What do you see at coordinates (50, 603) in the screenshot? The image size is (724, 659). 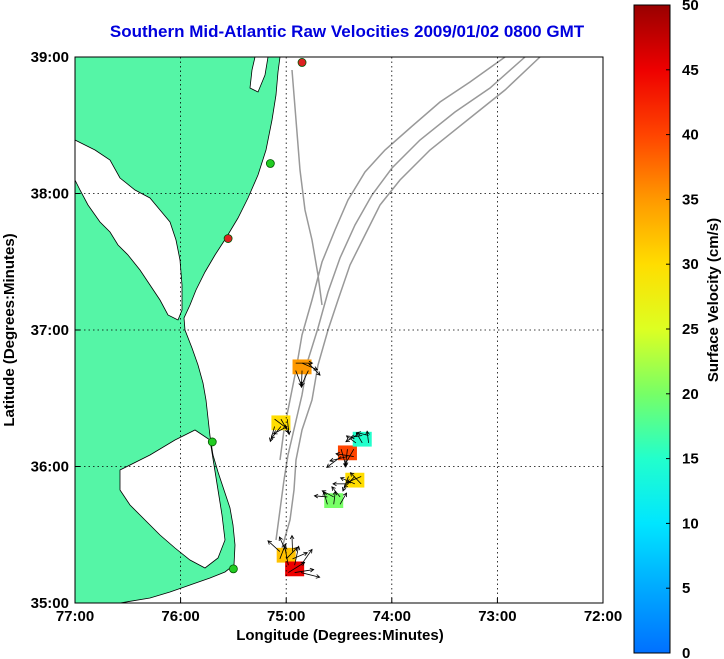 I see `y-tick-label: 35:00` at bounding box center [50, 603].